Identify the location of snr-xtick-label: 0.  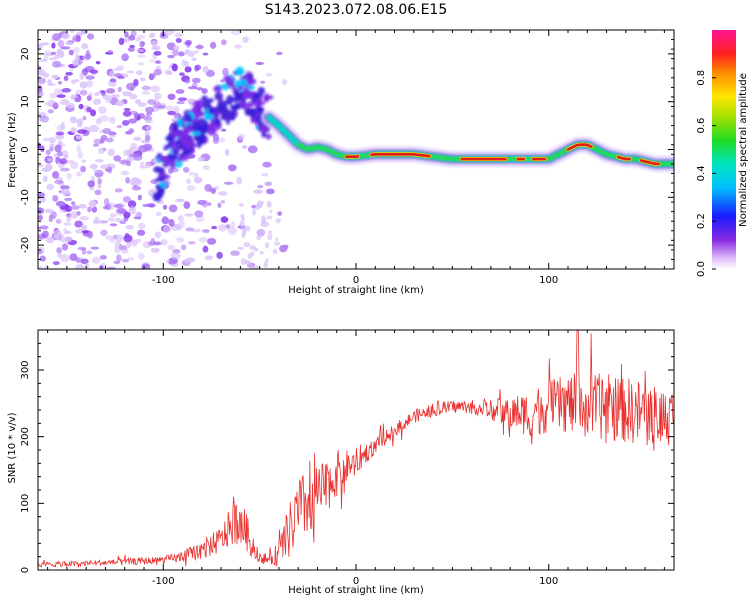
(356, 581).